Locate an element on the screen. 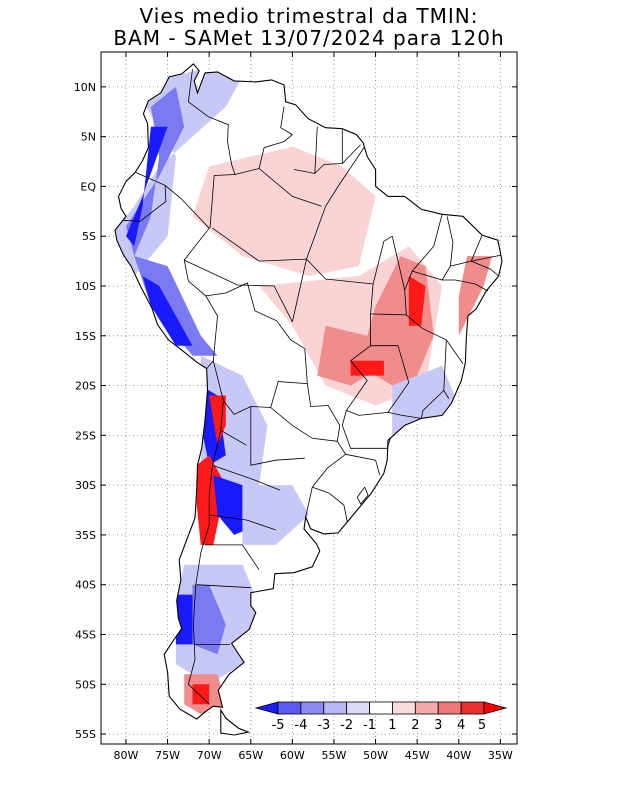  lat-tick-label: 45S is located at coordinates (85, 634).